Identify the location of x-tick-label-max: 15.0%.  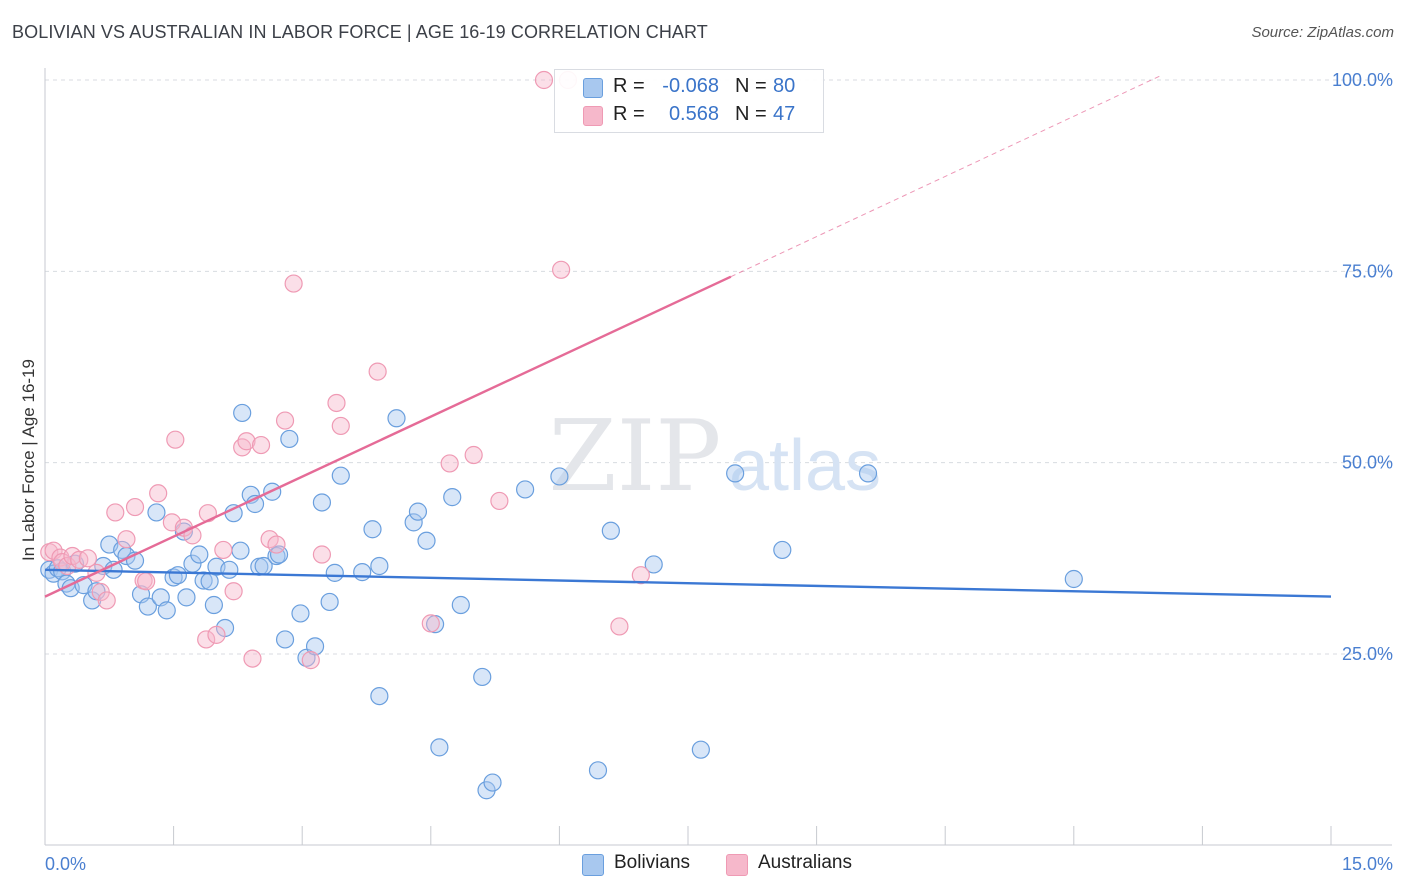
(1367, 864).